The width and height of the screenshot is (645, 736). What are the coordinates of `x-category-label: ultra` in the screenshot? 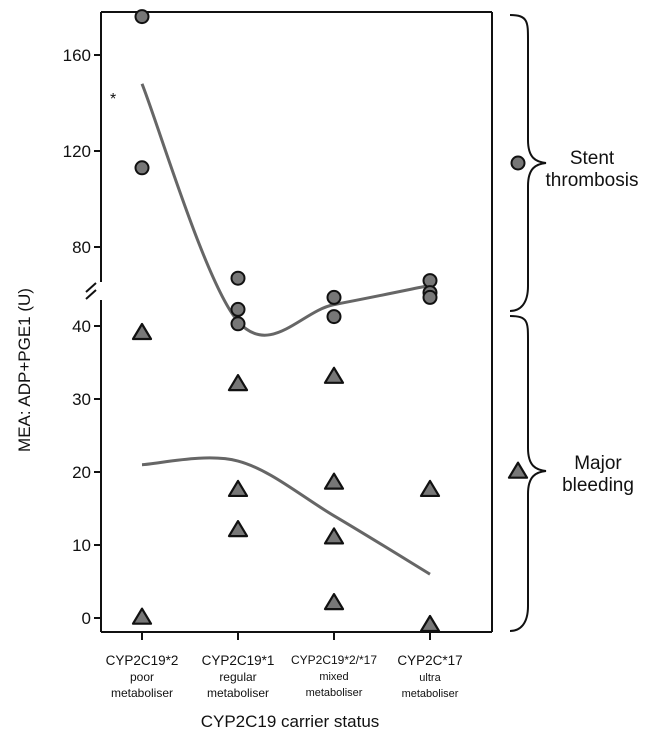 It's located at (430, 678).